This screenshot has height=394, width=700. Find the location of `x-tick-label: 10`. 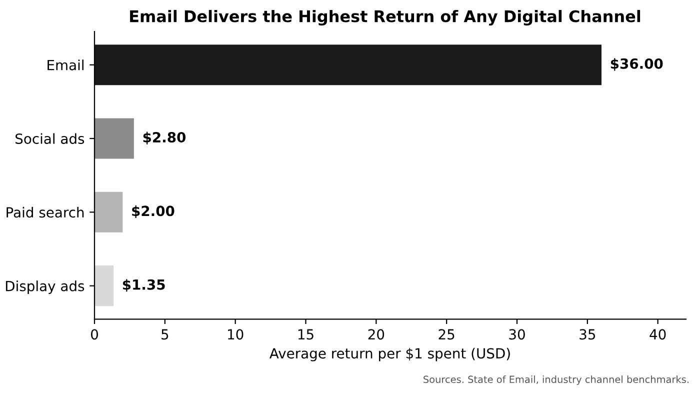

x-tick-label: 10 is located at coordinates (236, 334).